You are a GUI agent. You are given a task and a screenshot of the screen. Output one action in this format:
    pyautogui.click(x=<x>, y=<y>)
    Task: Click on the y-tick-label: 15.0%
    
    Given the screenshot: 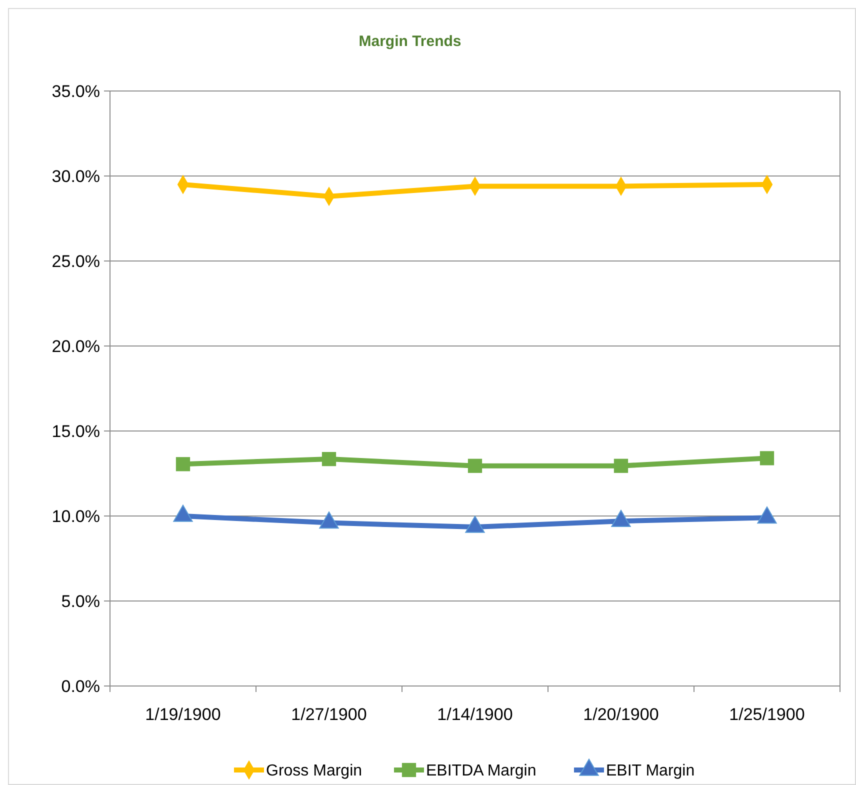 What is the action you would take?
    pyautogui.click(x=76, y=431)
    